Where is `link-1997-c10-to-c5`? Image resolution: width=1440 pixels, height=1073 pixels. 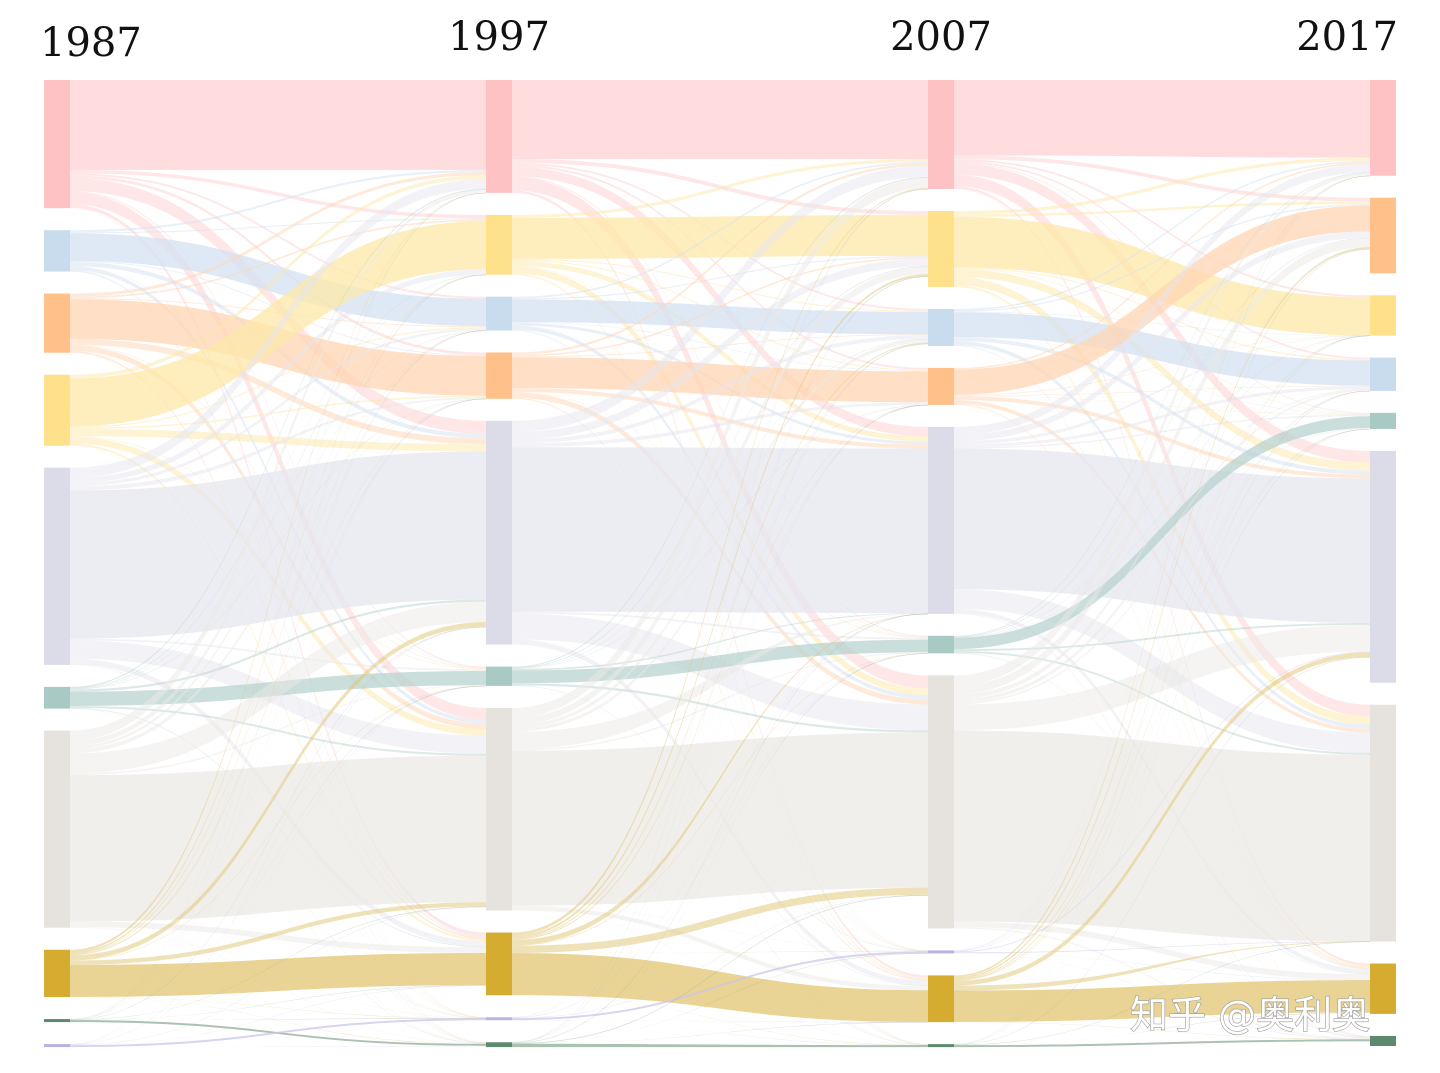 link-1997-c10-to-c5 is located at coordinates (720, 815).